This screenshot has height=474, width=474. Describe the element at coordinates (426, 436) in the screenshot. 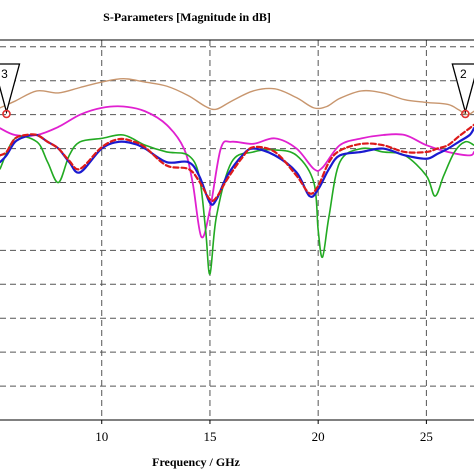

I see `x-tick-label: 25` at that location.